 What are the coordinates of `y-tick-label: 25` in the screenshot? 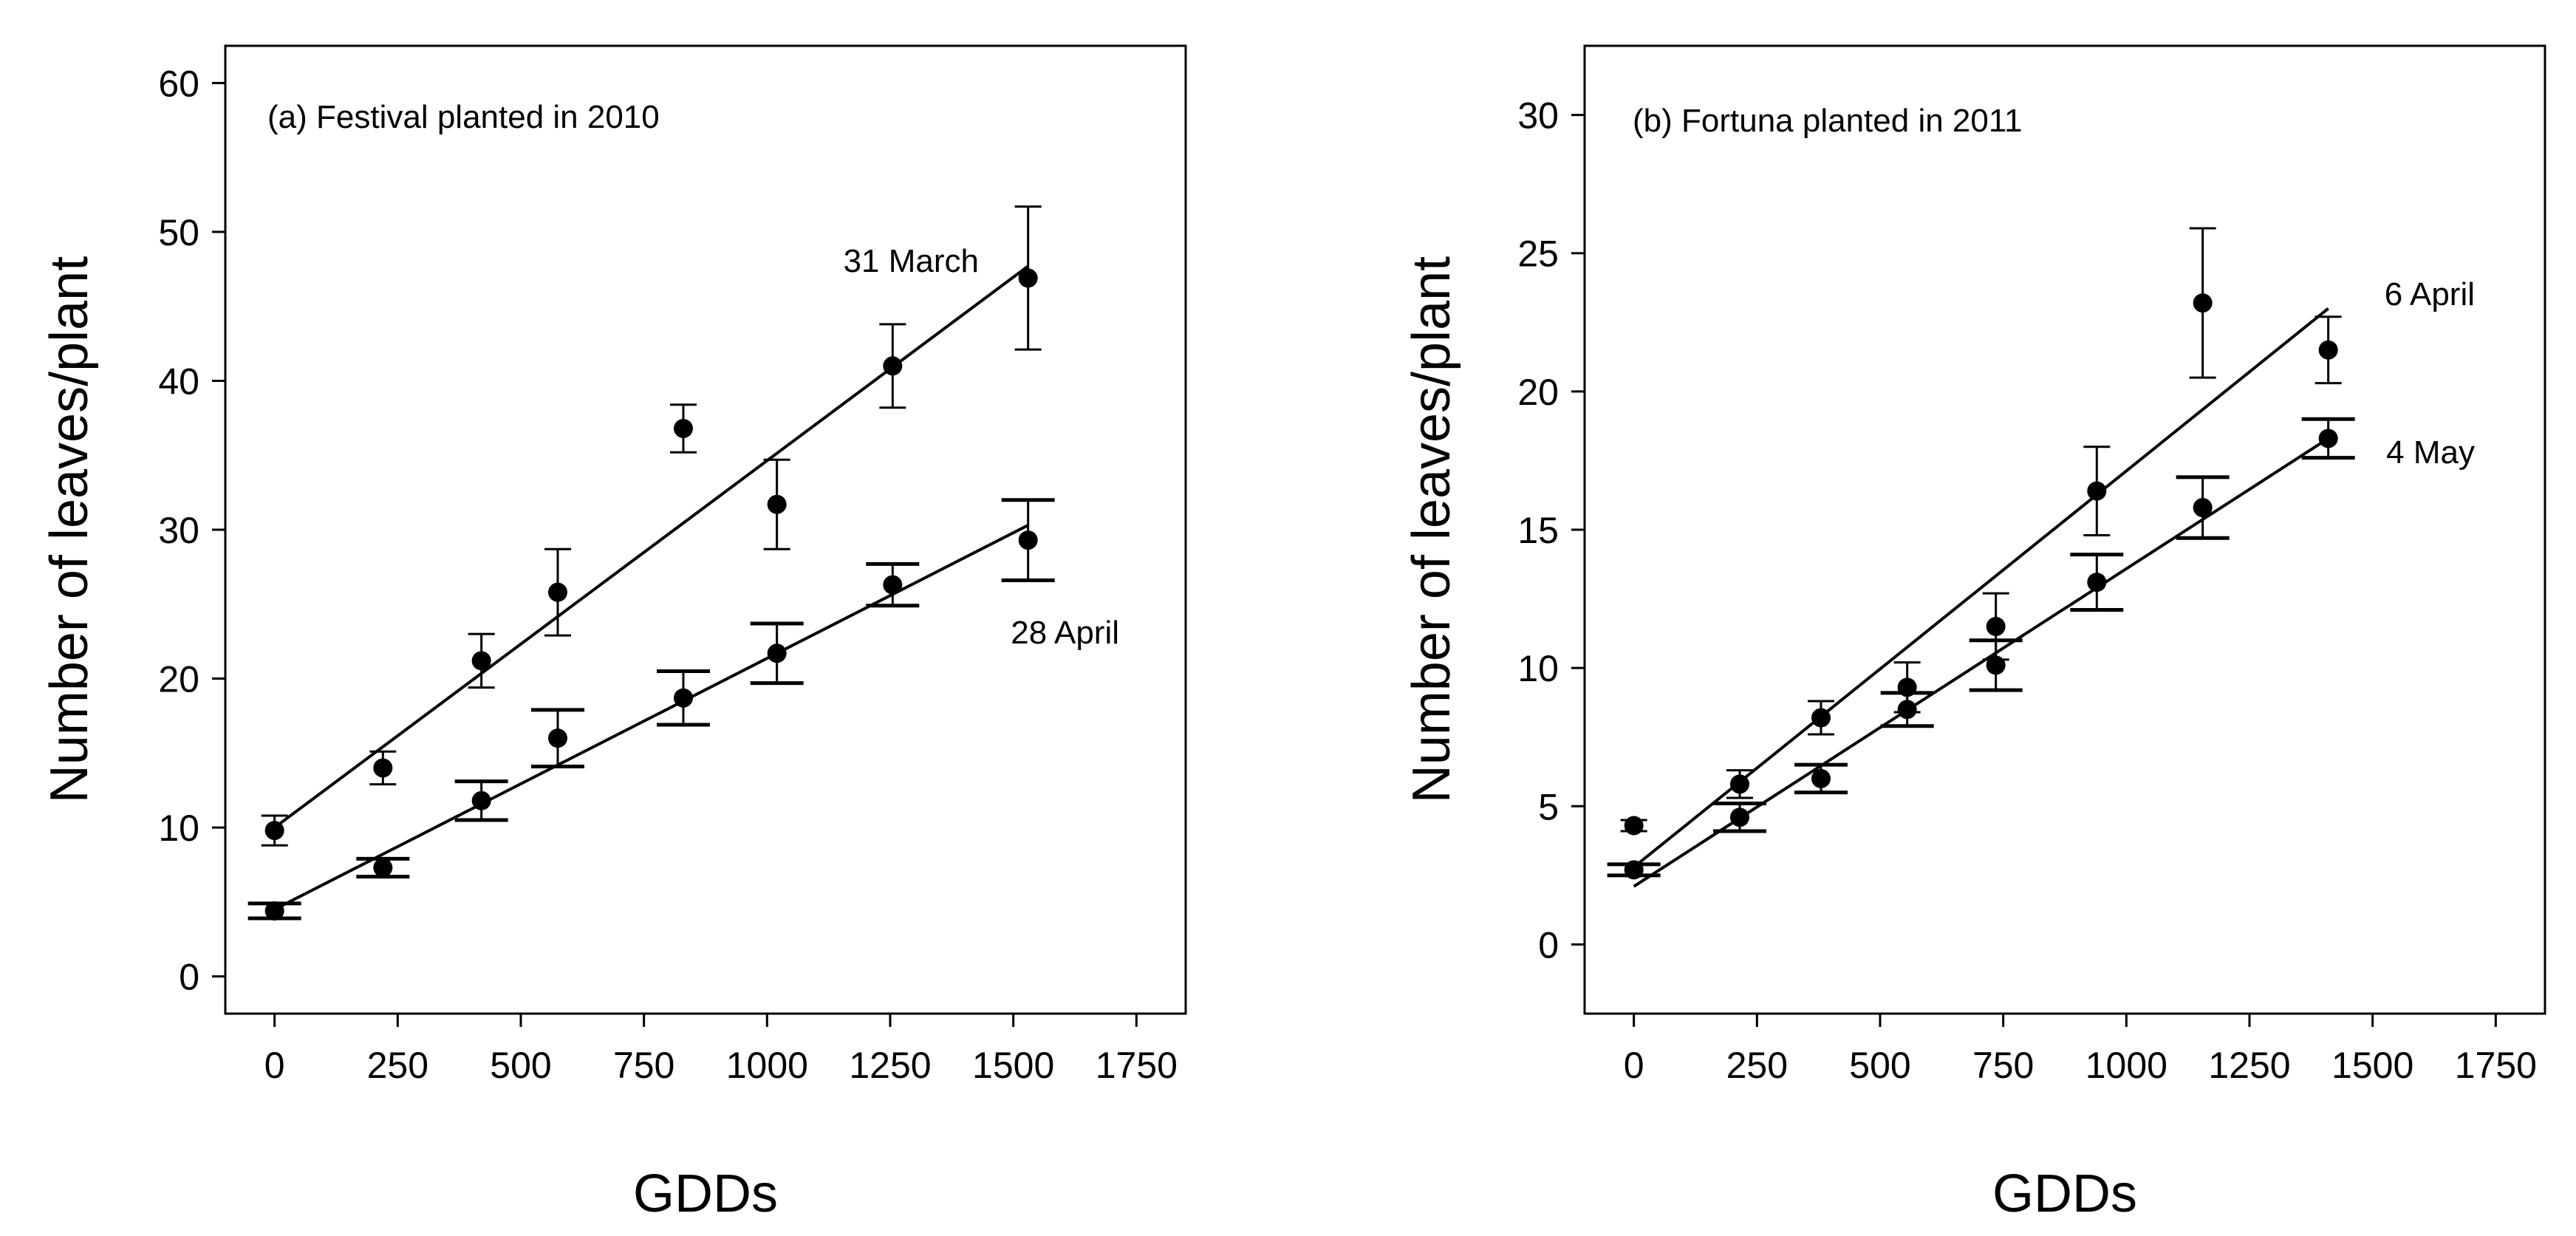 It's located at (1538, 254).